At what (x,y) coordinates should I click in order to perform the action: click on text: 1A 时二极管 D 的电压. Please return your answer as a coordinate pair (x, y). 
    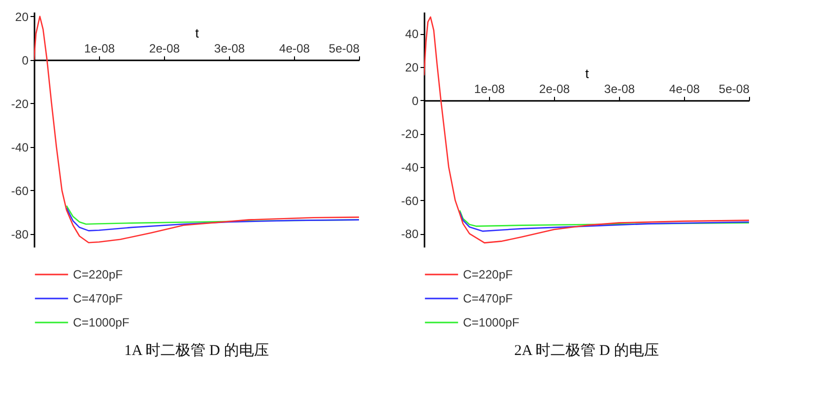
    Looking at the image, I should click on (196, 350).